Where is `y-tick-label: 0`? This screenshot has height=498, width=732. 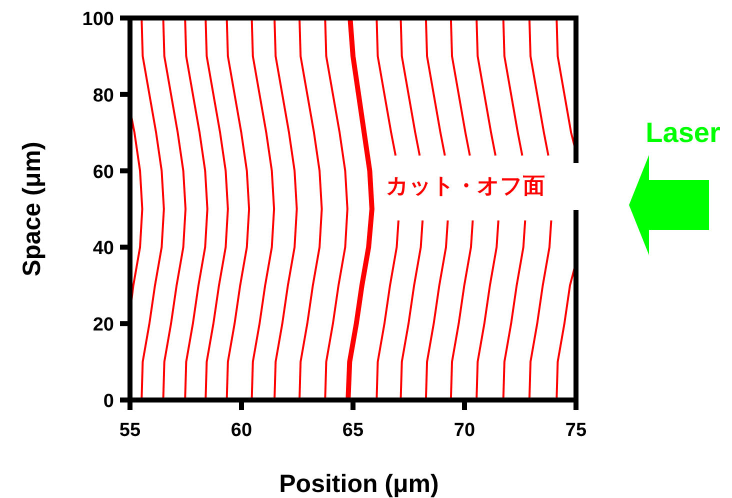
y-tick-label: 0 is located at coordinates (108, 401).